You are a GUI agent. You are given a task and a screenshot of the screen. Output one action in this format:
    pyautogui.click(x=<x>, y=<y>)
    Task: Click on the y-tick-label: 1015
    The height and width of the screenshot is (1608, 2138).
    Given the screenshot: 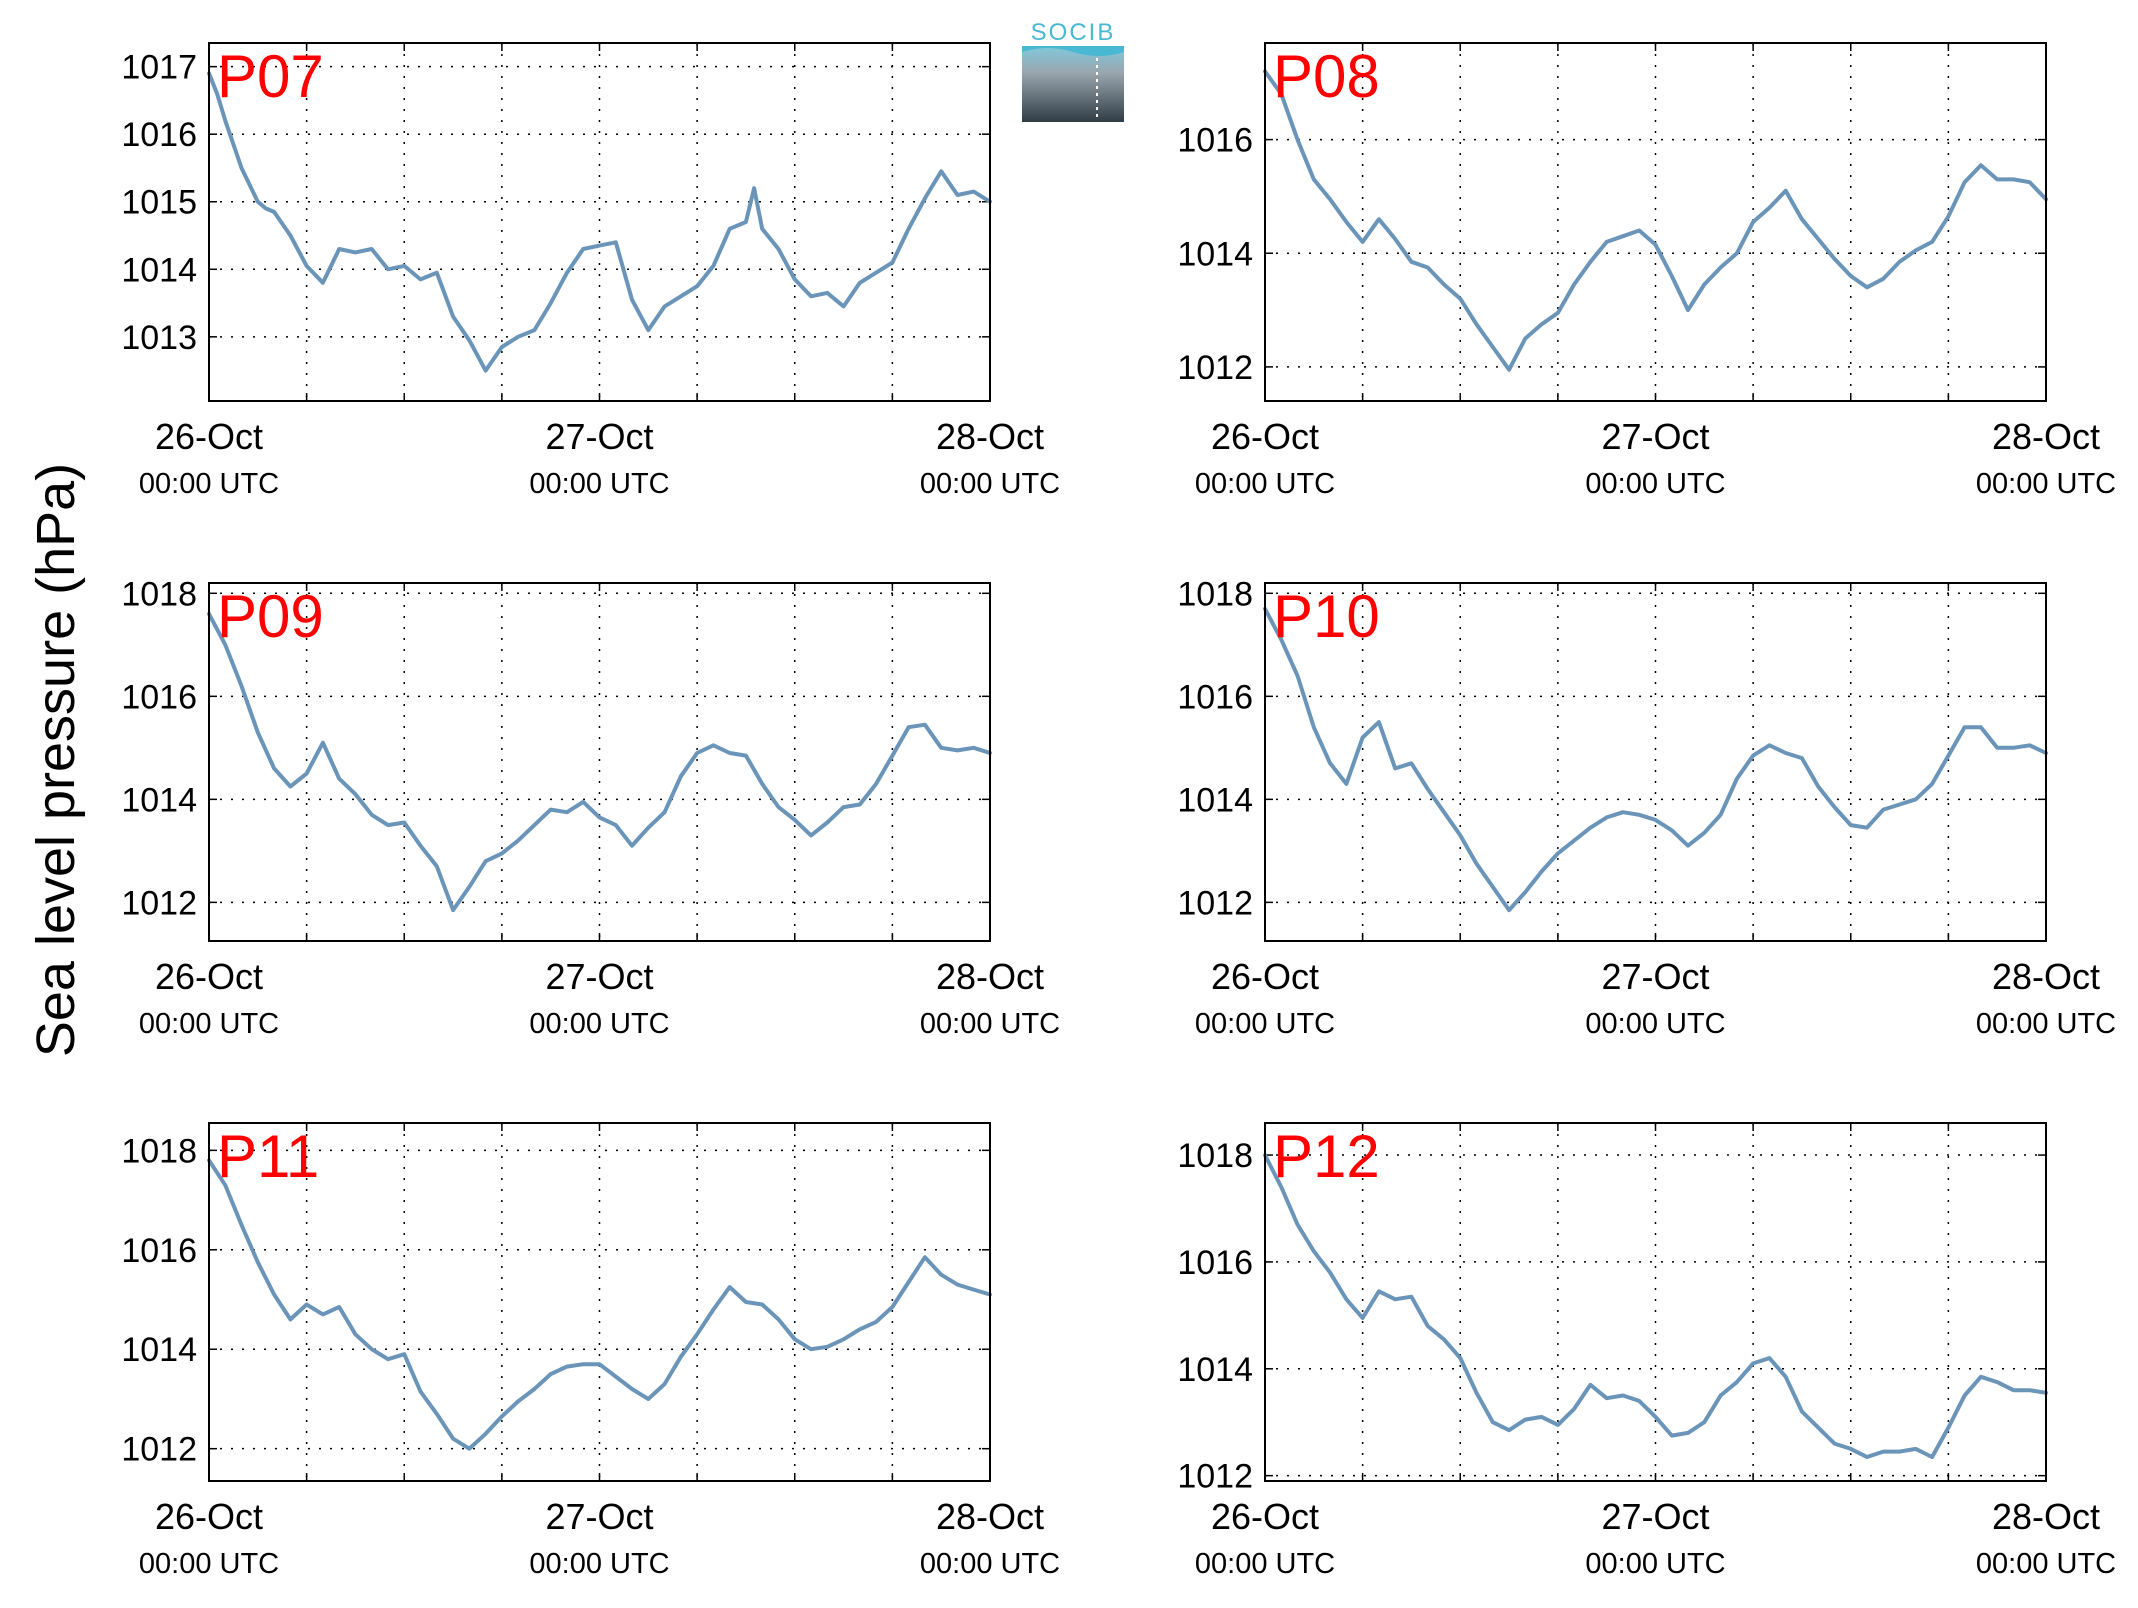 What is the action you would take?
    pyautogui.click(x=159, y=203)
    